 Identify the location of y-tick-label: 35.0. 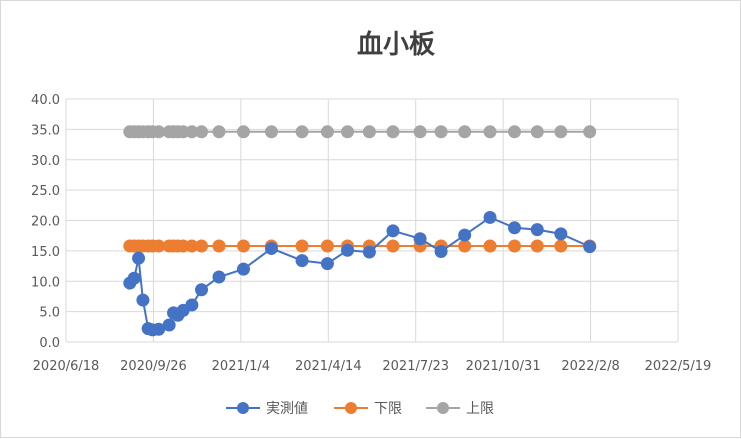
(45, 130).